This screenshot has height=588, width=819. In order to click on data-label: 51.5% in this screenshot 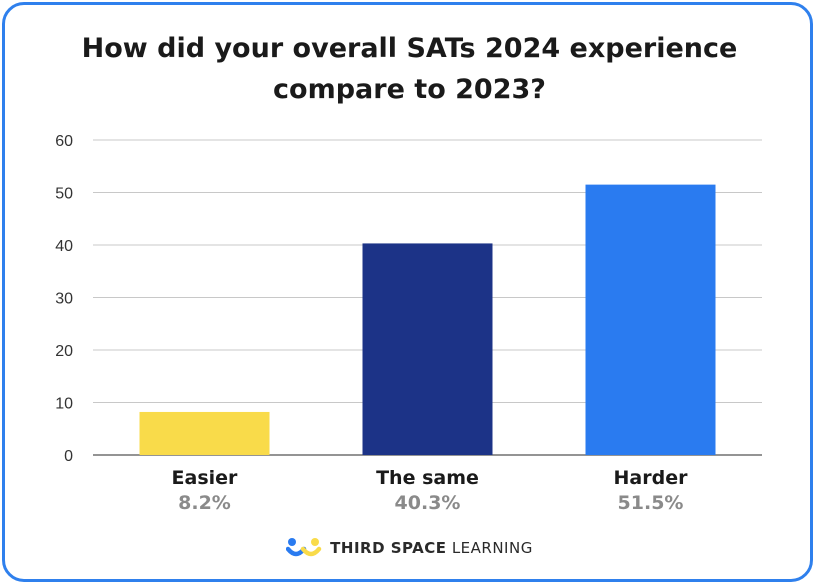, I will do `click(651, 503)`.